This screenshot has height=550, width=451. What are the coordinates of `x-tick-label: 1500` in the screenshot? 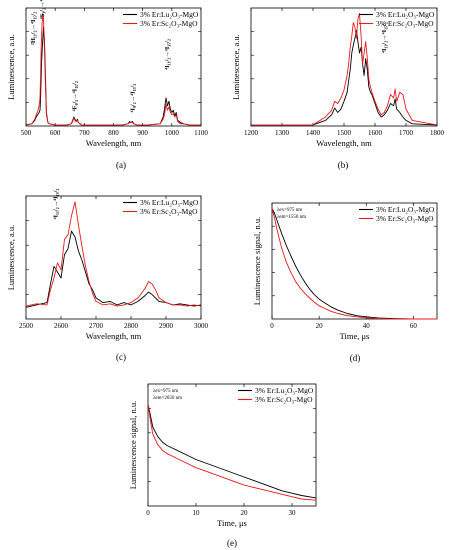 It's located at (344, 133).